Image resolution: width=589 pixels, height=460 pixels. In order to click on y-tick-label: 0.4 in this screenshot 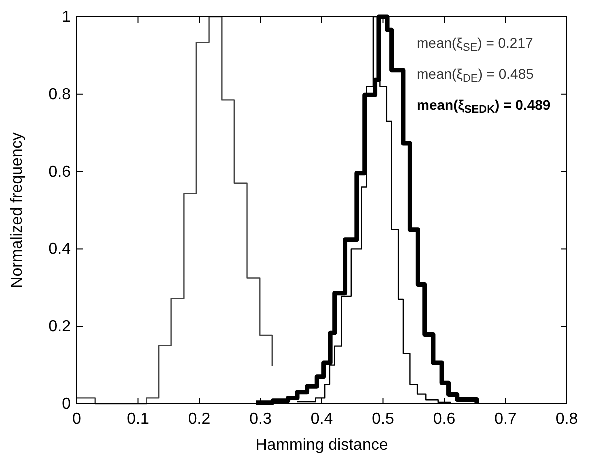, I will do `click(60, 249)`.